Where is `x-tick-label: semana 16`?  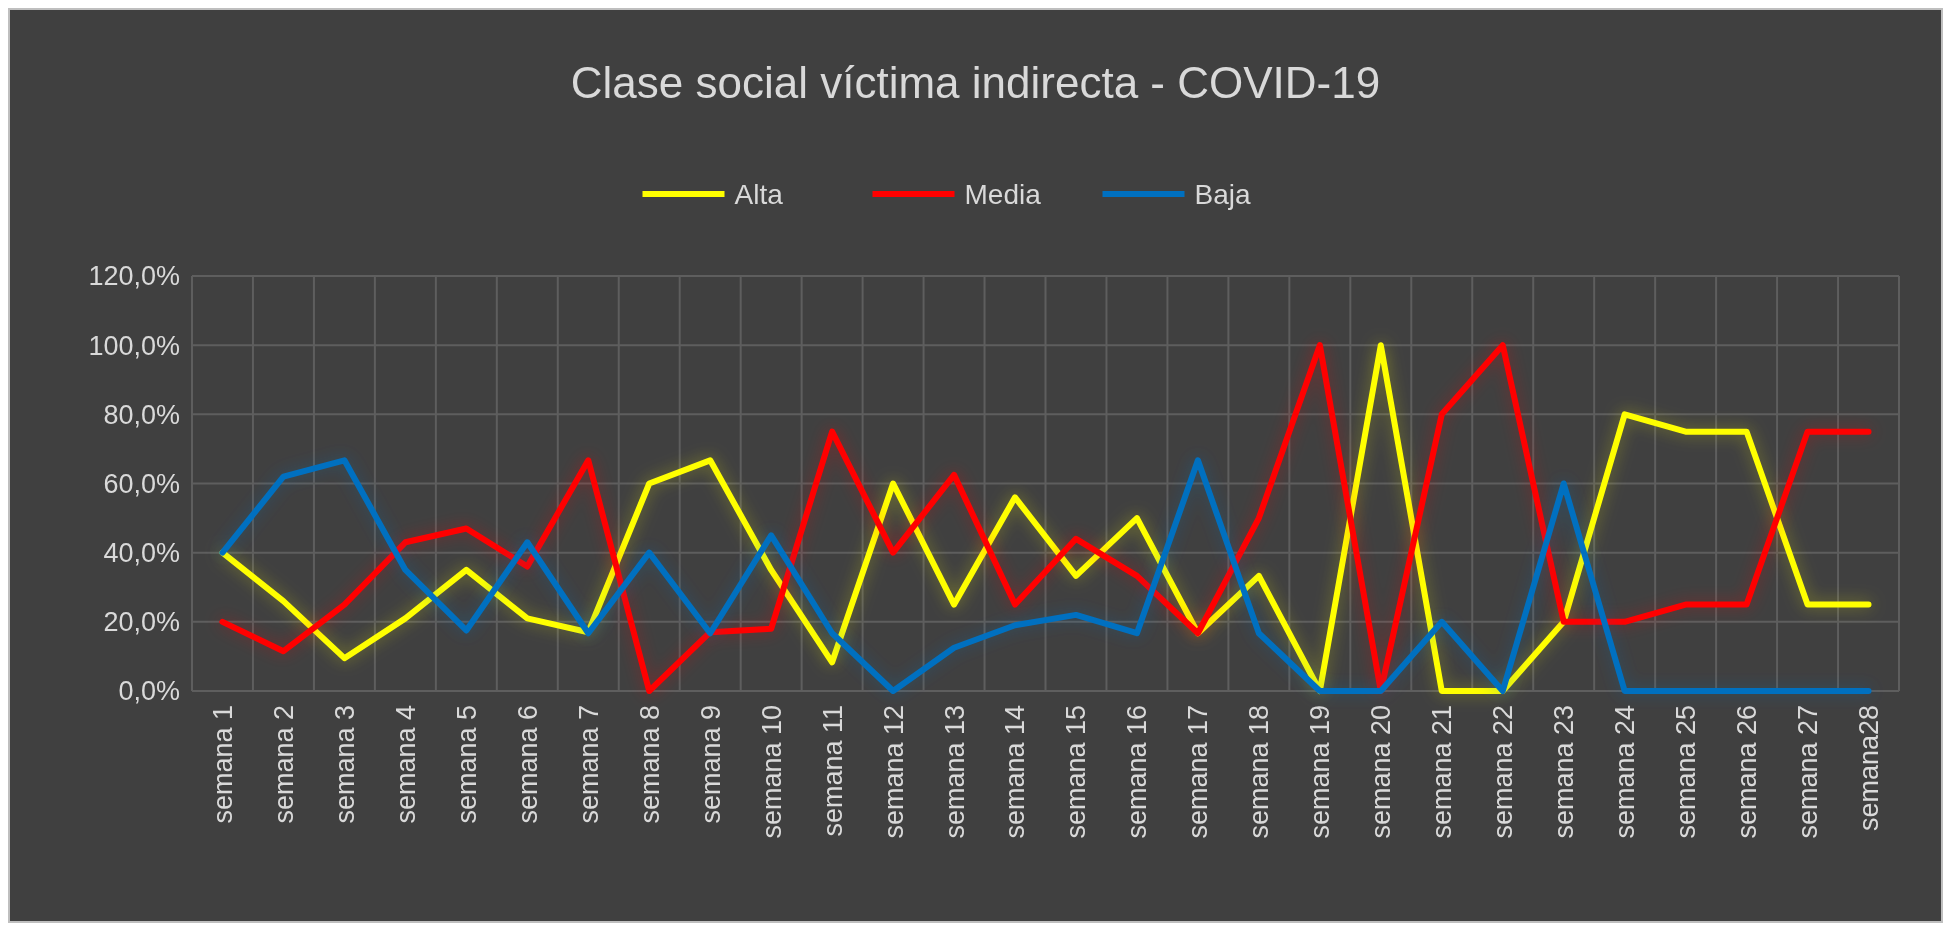 x-tick-label: semana 16 is located at coordinates (1137, 772).